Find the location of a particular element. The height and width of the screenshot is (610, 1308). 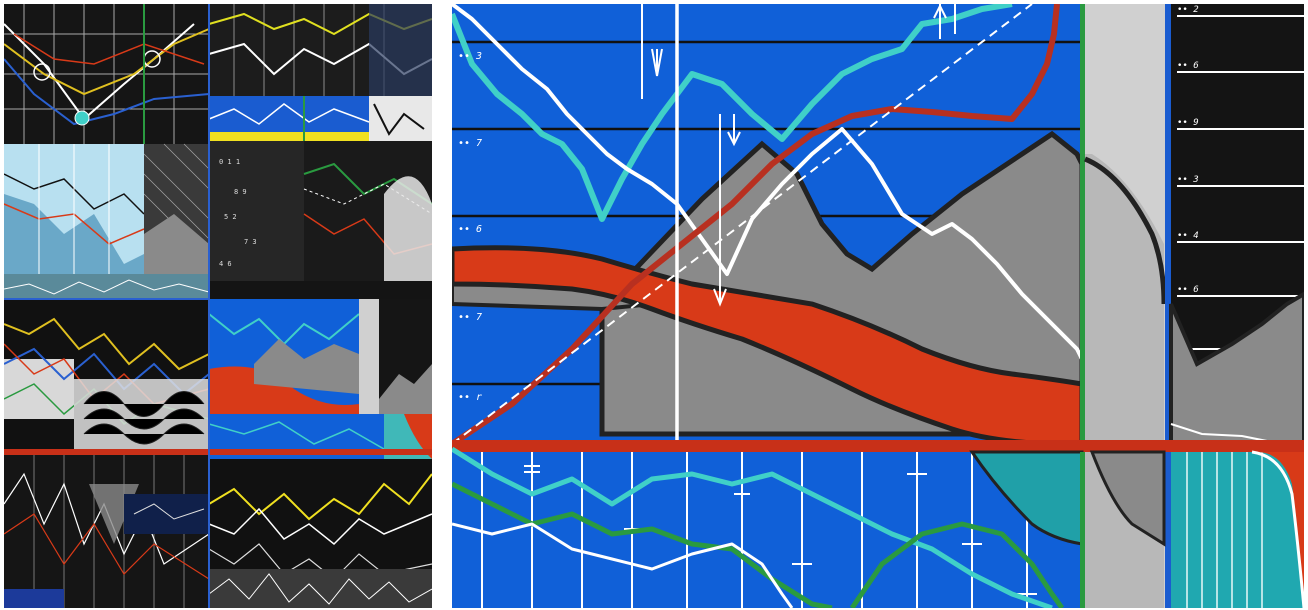

svg-text: 8 9 is located at coordinates (240, 192).